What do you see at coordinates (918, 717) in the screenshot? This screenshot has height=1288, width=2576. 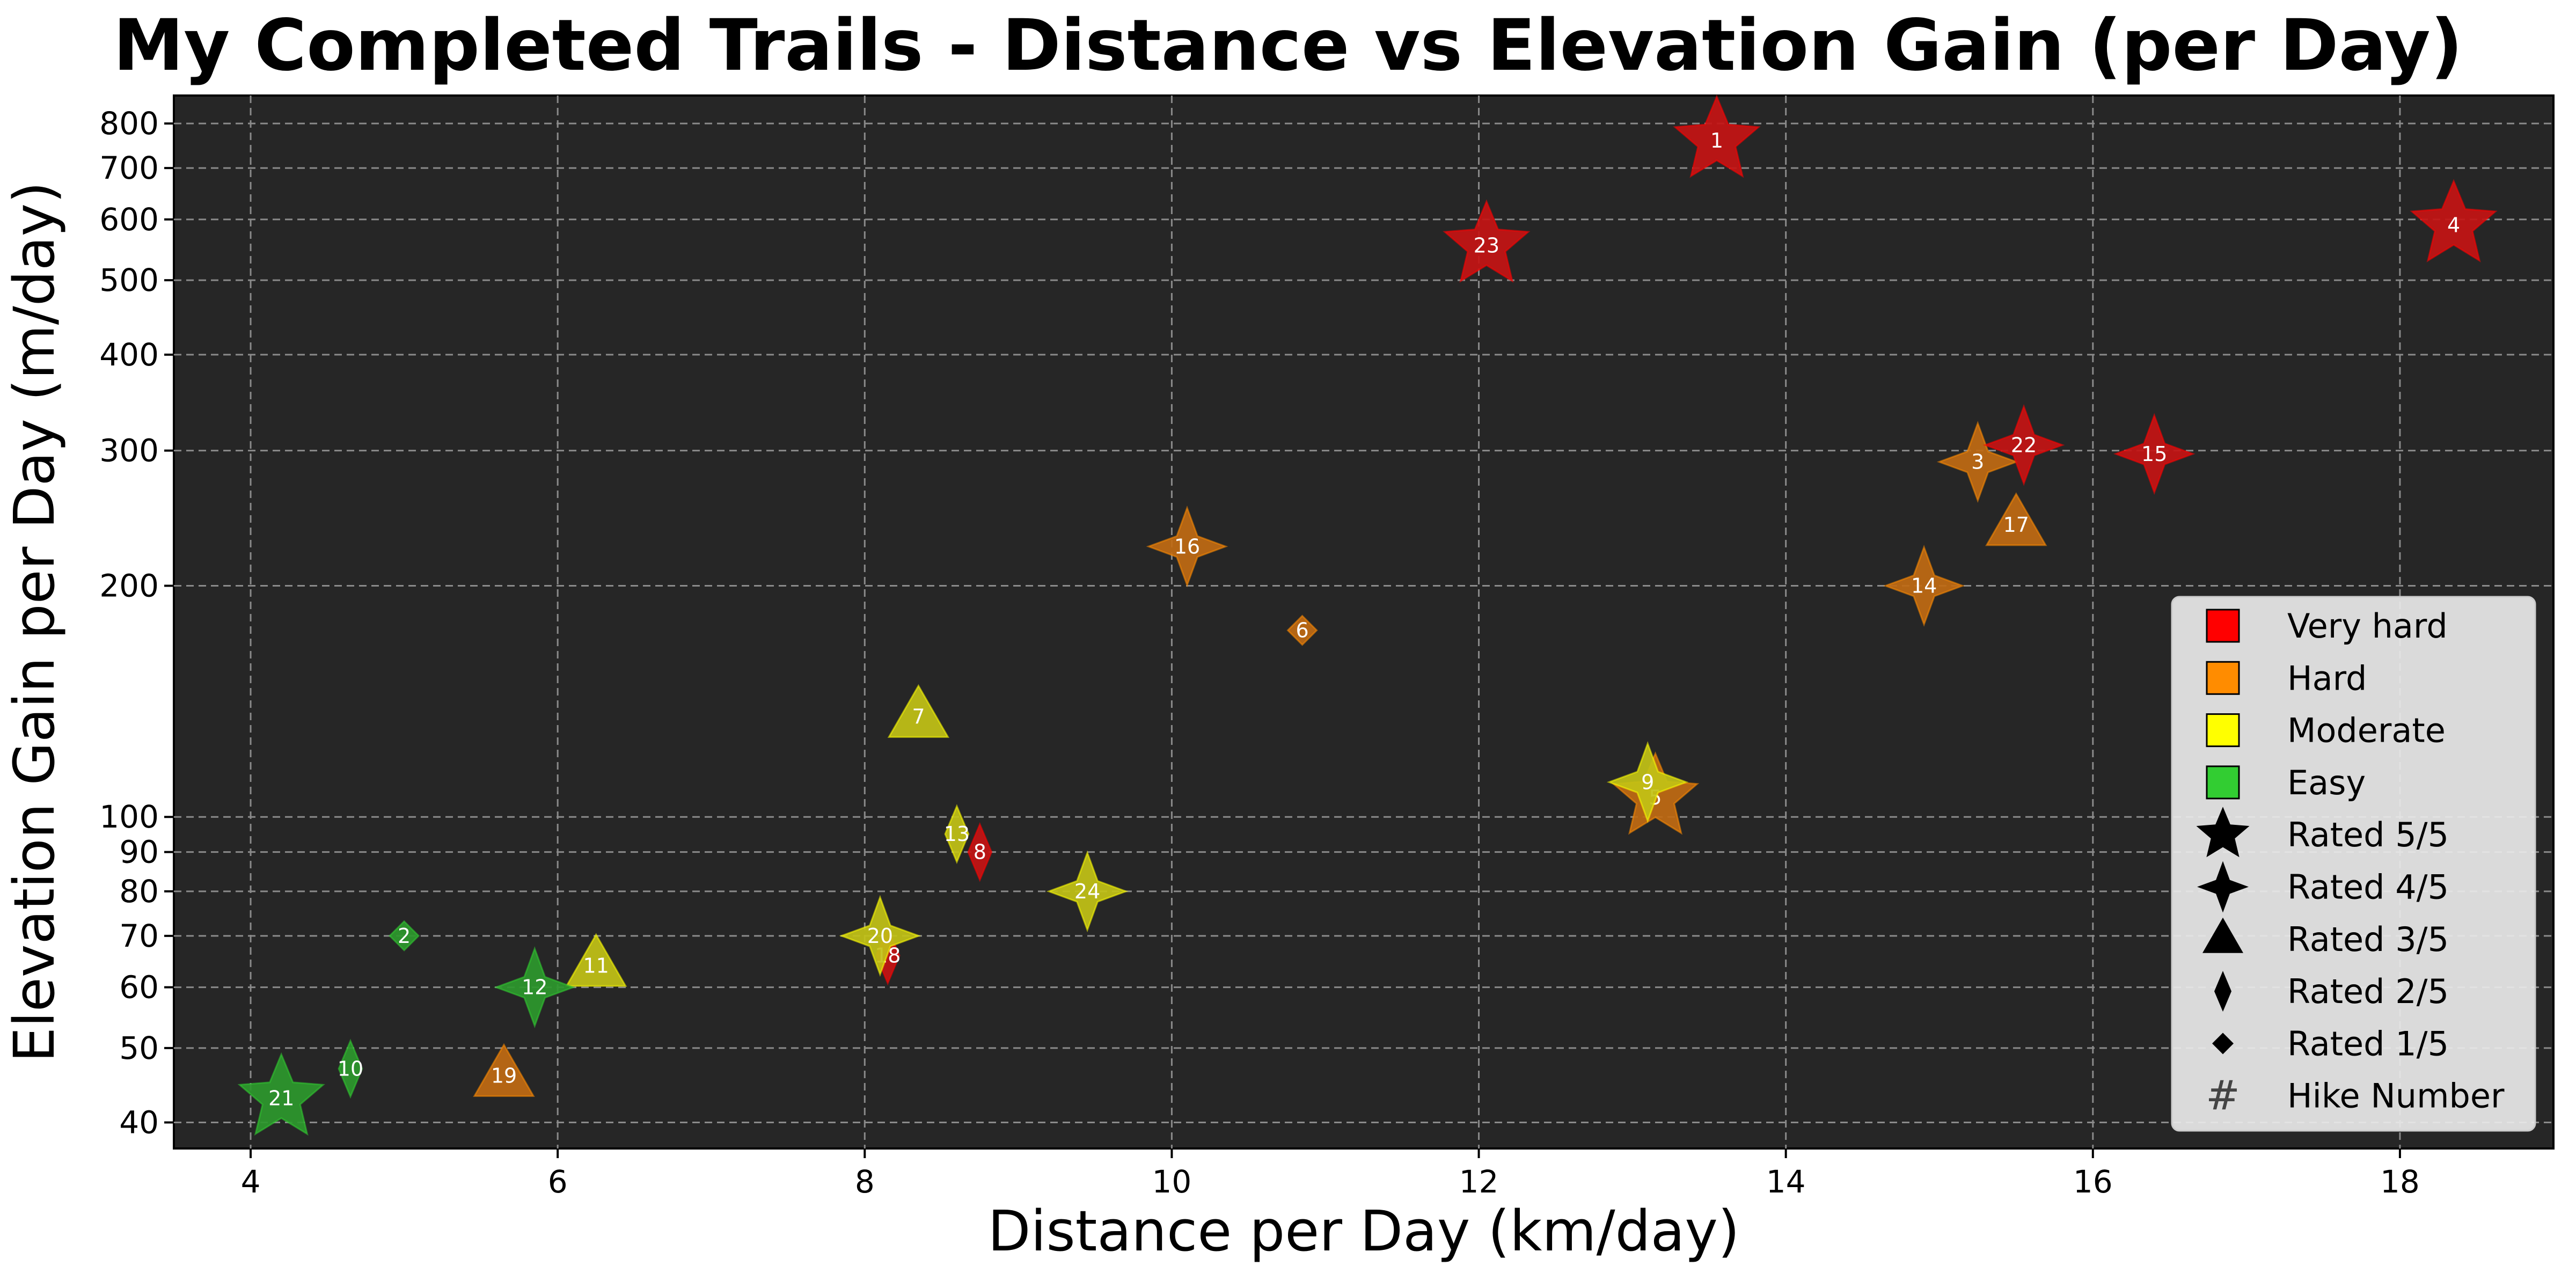 I see `hike-number-label: 7` at bounding box center [918, 717].